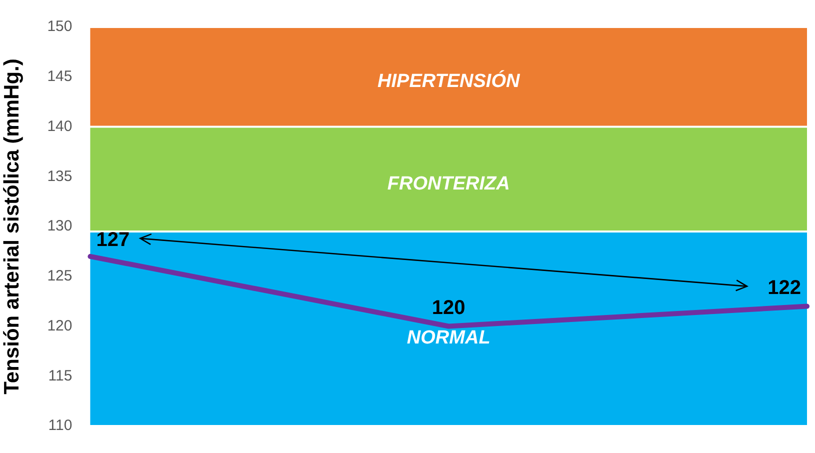 The height and width of the screenshot is (453, 815). I want to click on y-tick-label: 135, so click(59, 176).